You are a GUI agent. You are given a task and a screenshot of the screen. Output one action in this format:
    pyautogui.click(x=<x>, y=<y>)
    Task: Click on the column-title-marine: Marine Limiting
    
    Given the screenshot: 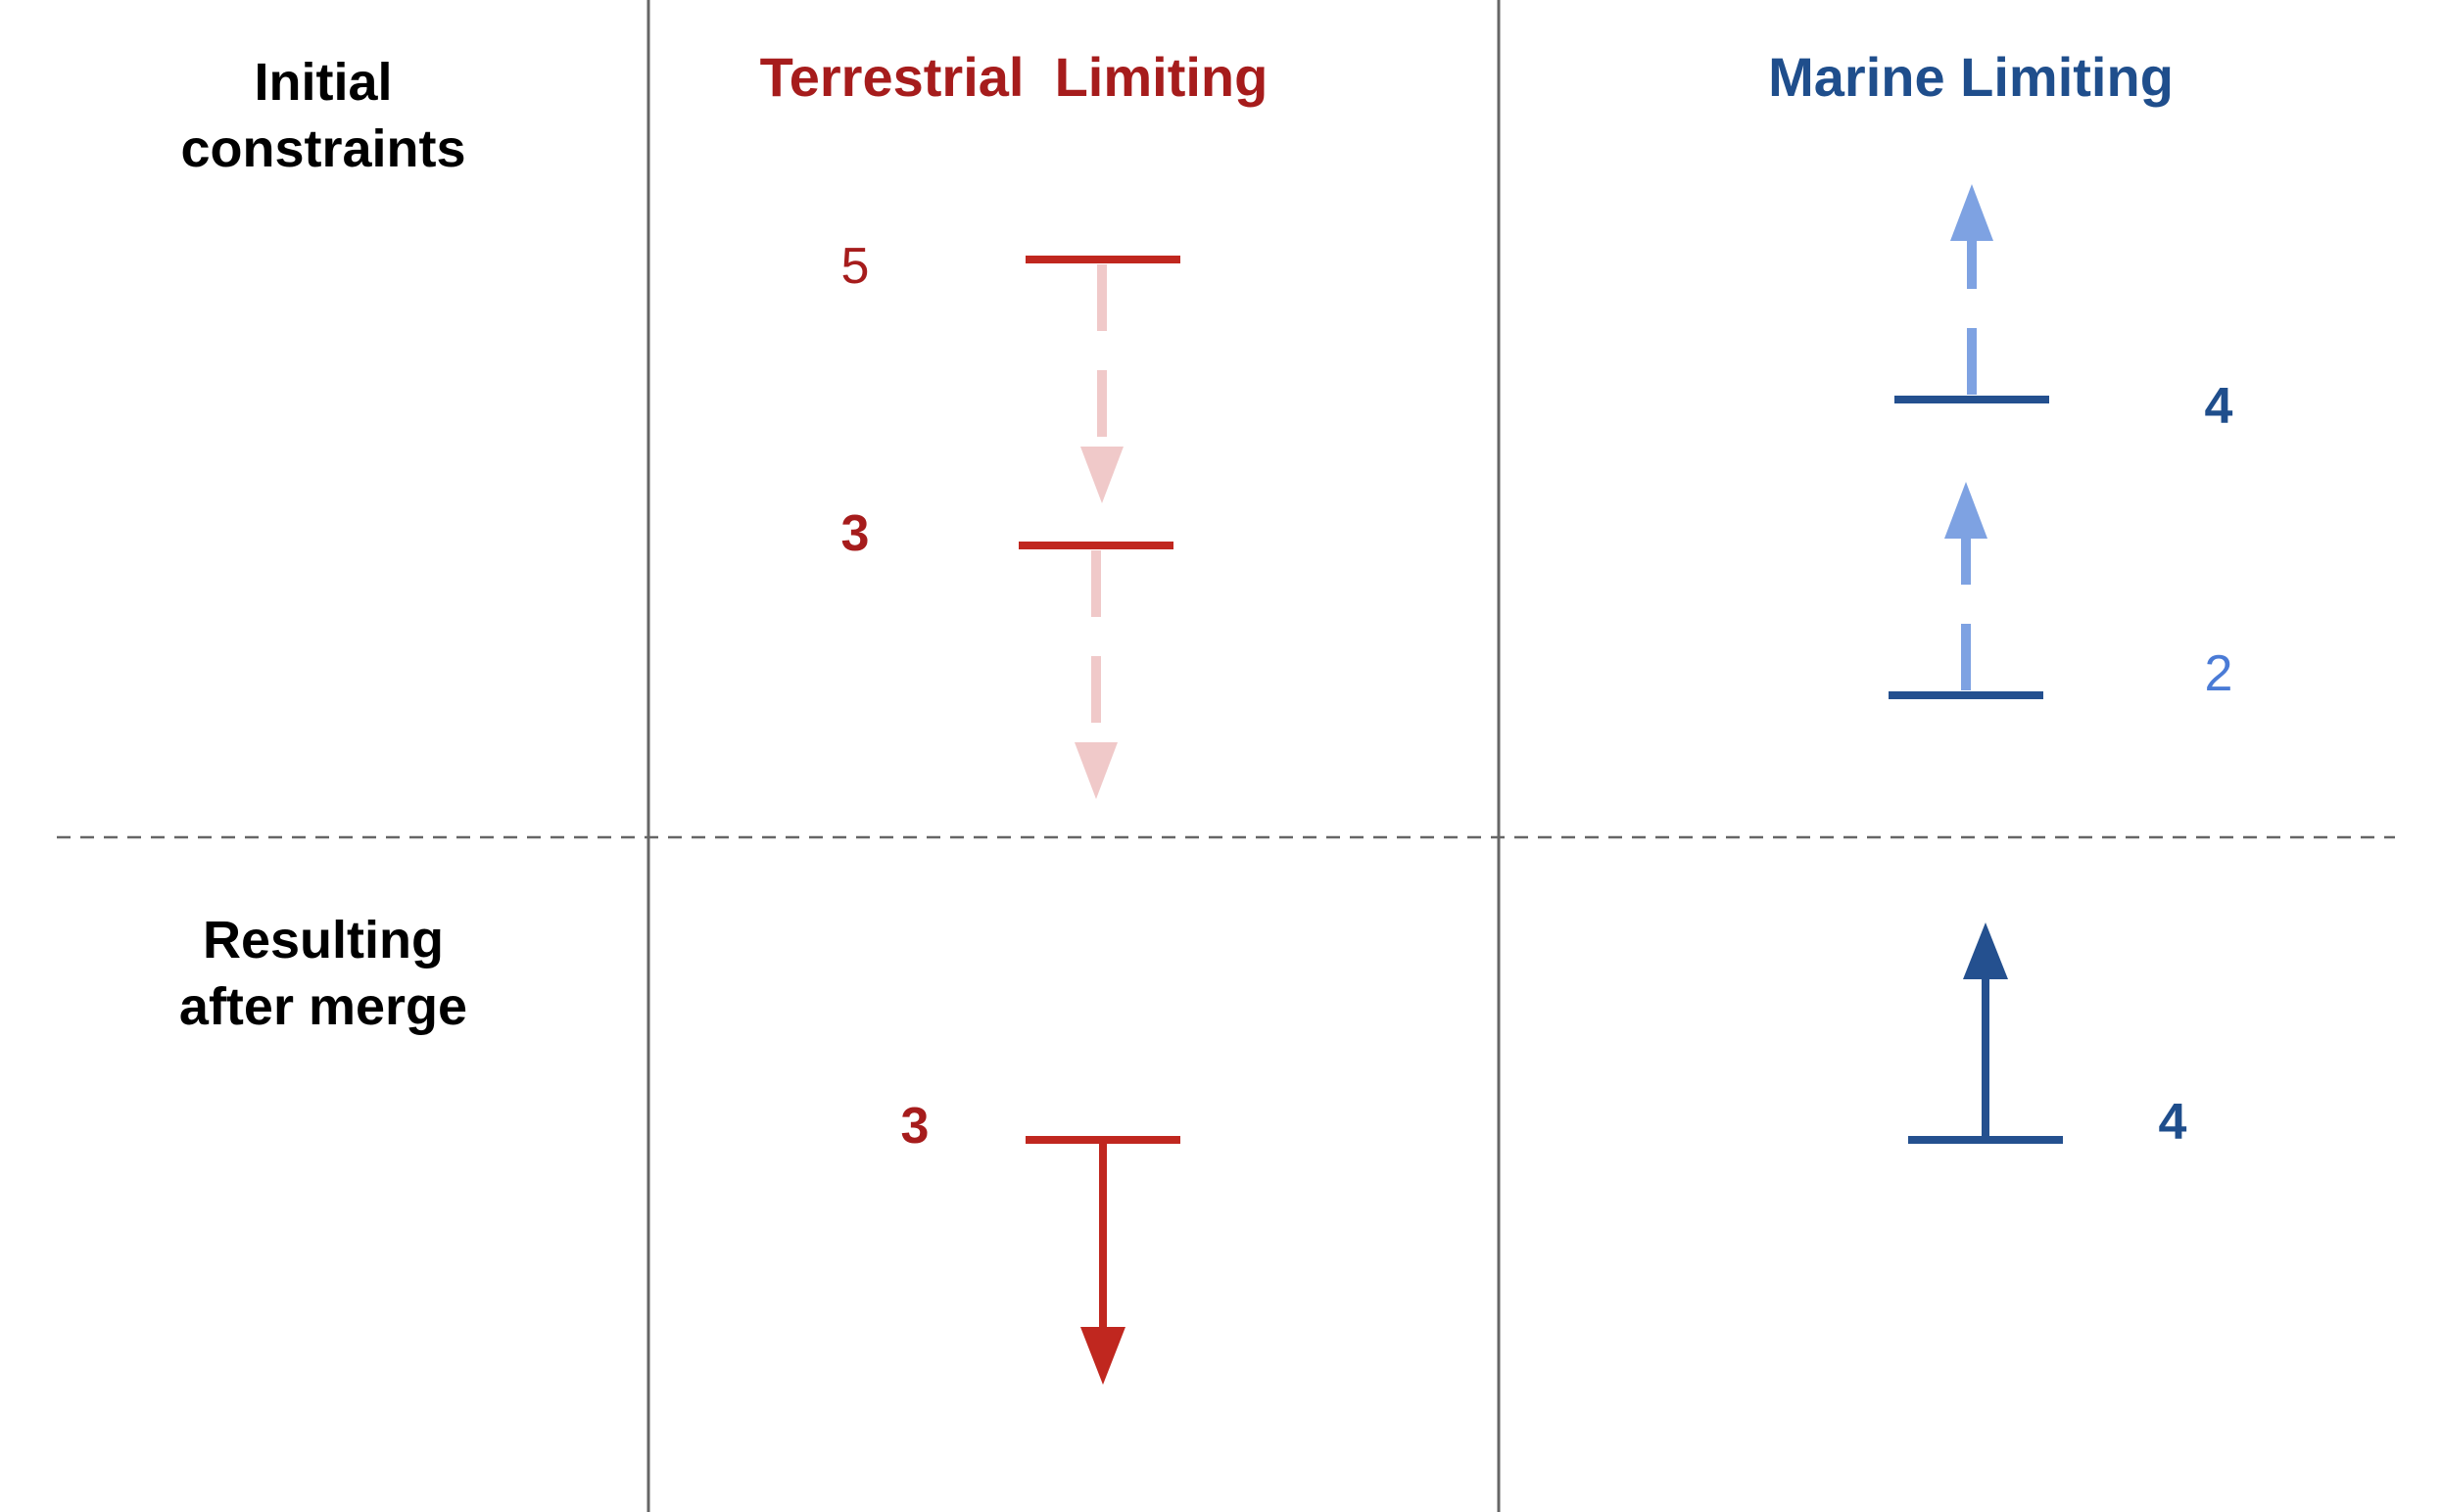 What is the action you would take?
    pyautogui.click(x=1971, y=77)
    